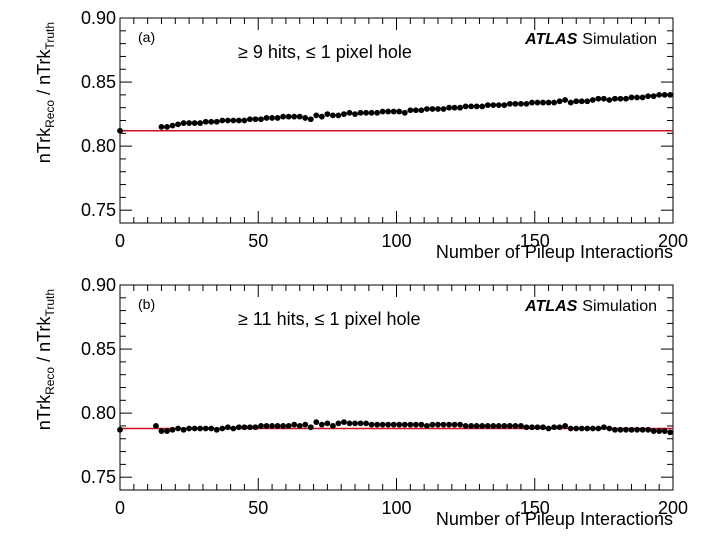  What do you see at coordinates (44, 74) in the screenshot?
I see `y-axis-title-part: / nTrk` at bounding box center [44, 74].